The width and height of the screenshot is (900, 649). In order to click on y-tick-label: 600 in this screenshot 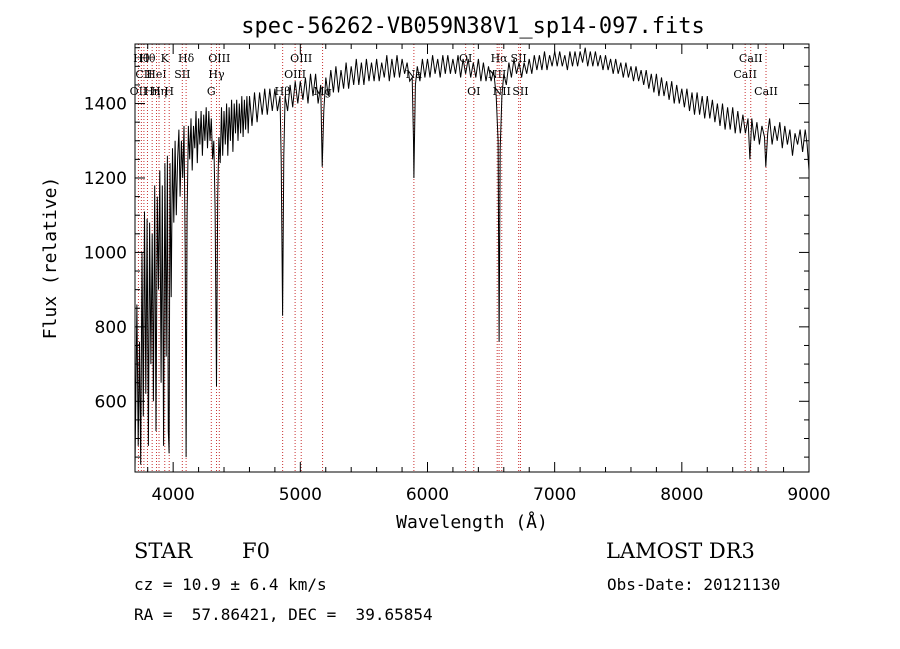, I will do `click(111, 402)`.